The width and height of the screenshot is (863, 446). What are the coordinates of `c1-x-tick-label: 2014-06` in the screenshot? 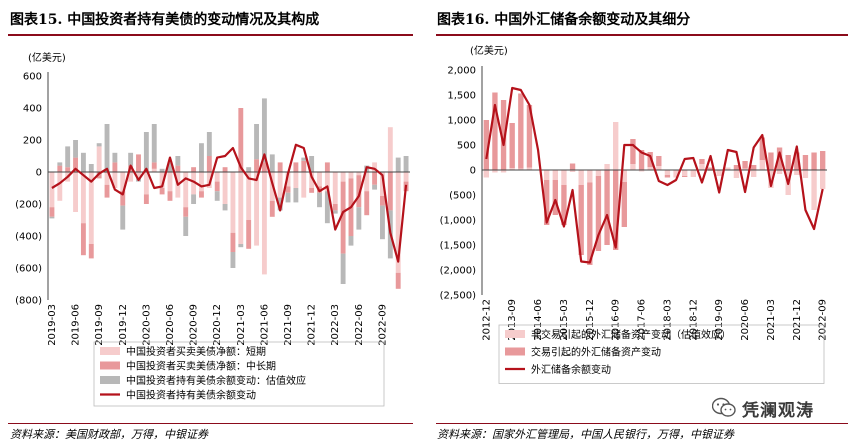 It's located at (538, 320).